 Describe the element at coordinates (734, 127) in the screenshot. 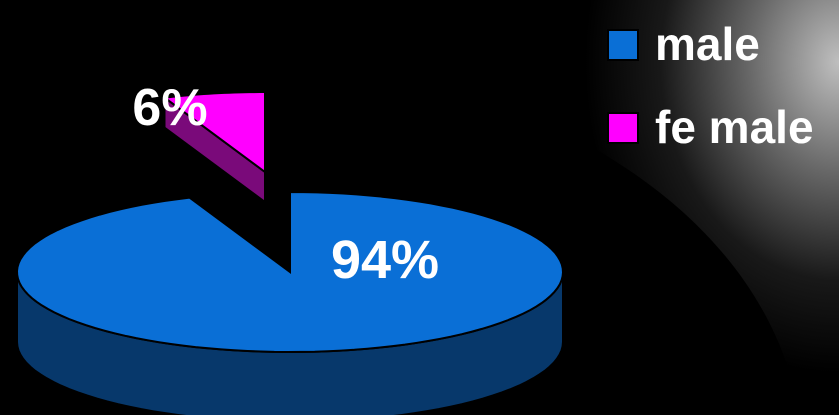

I see `legend-label-female: fe male` at that location.